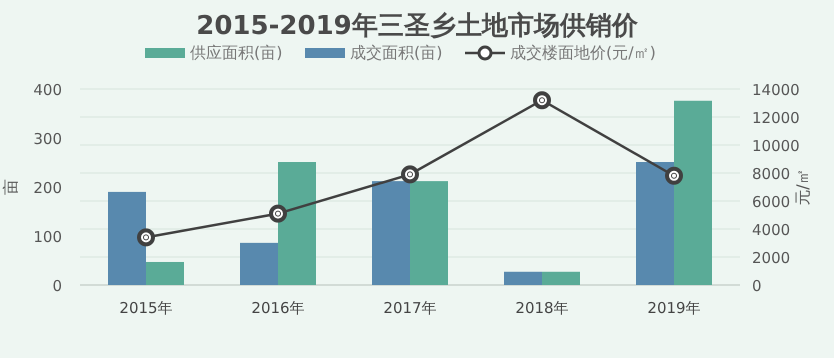  What do you see at coordinates (10, 187) in the screenshot?
I see `y-axis-title: 亩` at bounding box center [10, 187].